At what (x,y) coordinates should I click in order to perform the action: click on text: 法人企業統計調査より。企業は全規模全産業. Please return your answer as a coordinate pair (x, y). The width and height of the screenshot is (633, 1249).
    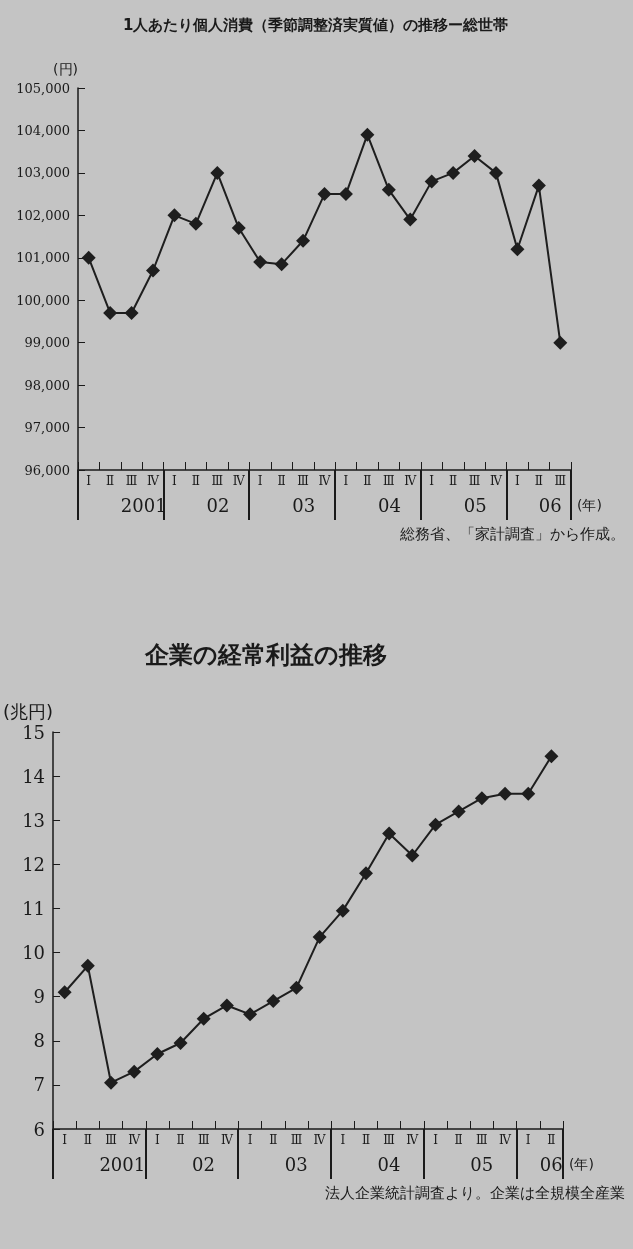
    Looking at the image, I should click on (475, 1192).